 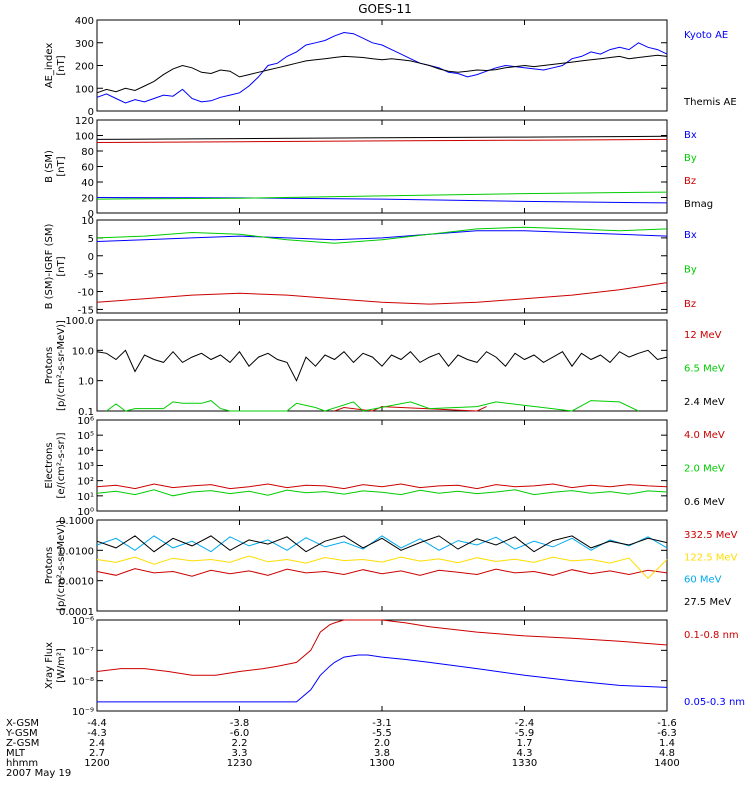 What do you see at coordinates (382, 486) in the screenshot?
I see `series-line-4-0-mev` at bounding box center [382, 486].